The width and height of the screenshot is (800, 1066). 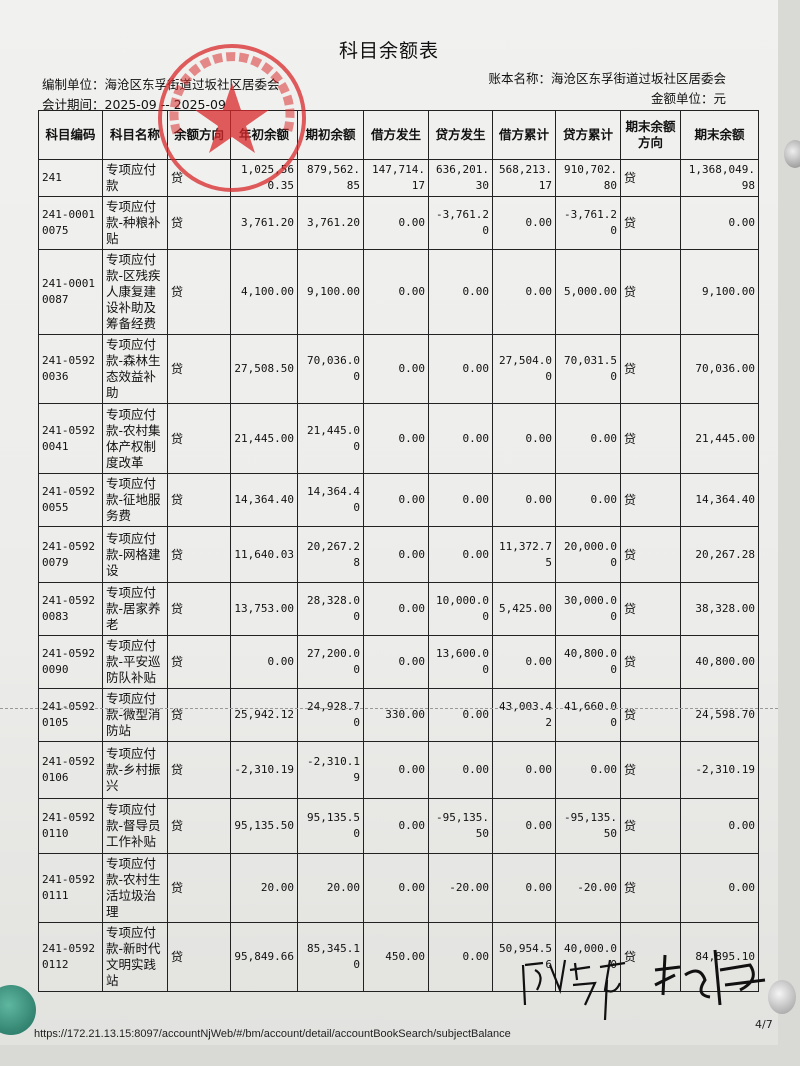 I want to click on opening-period-balance-cell: 20.00, so click(x=330, y=888).